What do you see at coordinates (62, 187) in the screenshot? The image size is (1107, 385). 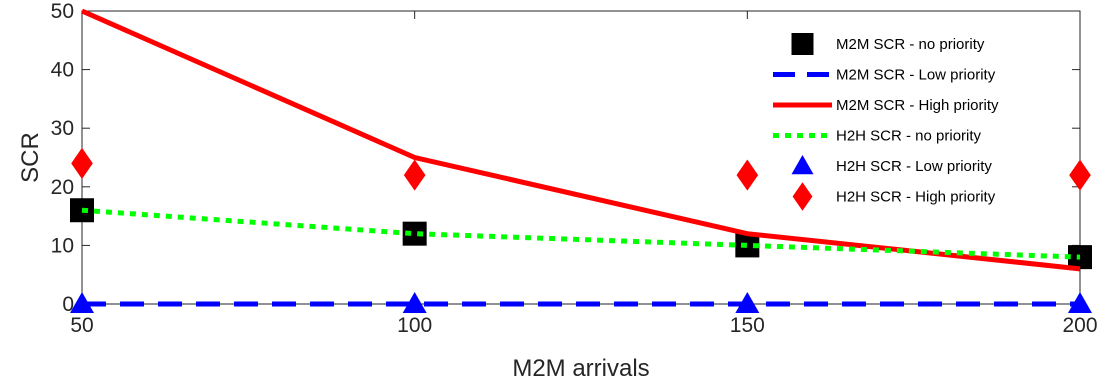 I see `y-tick-label: 20` at bounding box center [62, 187].